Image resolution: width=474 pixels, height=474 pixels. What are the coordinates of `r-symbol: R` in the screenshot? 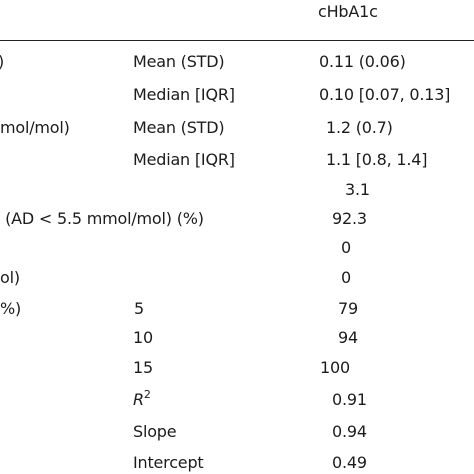 It's located at (138, 399).